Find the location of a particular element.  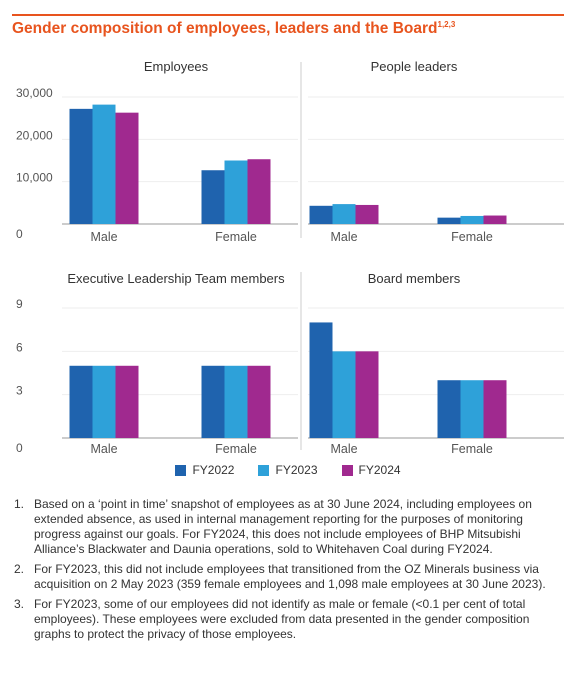

title-rule is located at coordinates (288, 15).